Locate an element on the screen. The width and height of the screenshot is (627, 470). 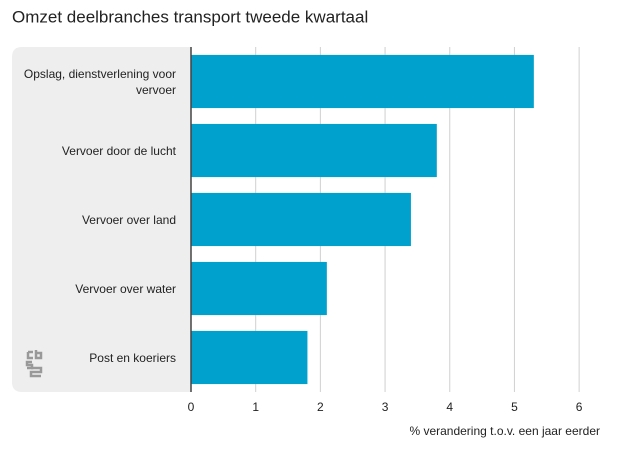
y-tick-label: Opslag, dienstverlening voor vervoer is located at coordinates (99, 81).